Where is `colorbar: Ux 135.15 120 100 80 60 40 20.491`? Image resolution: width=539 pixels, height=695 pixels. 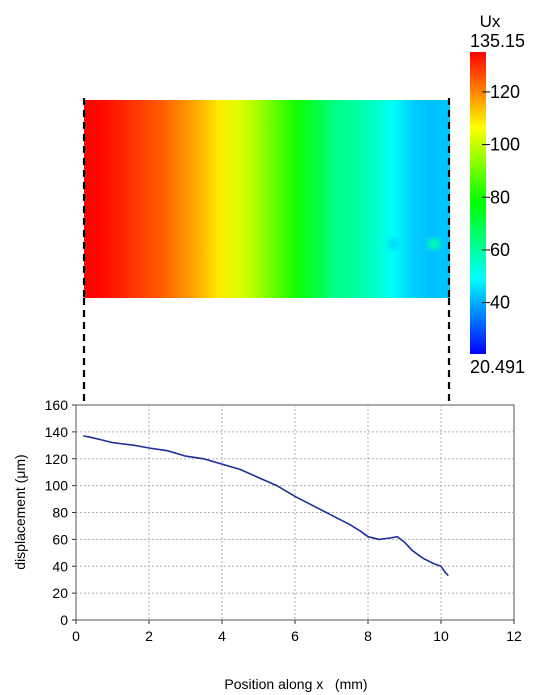 colorbar: Ux 135.15 120 100 80 60 40 20.491 is located at coordinates (497, 194).